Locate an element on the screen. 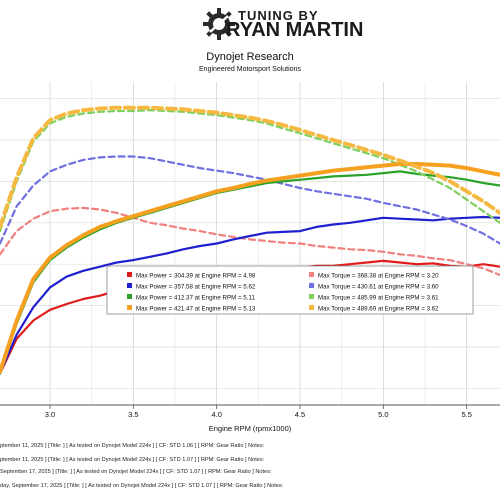  legend-entry: Max Torque = 430.61 at Engine RPM = 3.60 is located at coordinates (378, 287).